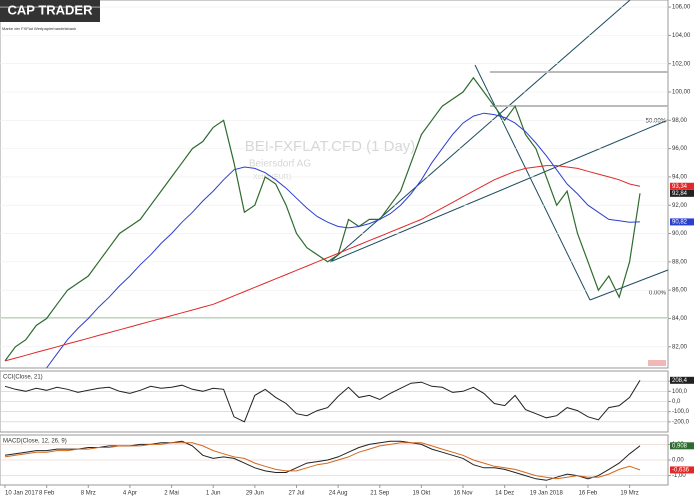 Image resolution: width=700 pixels, height=499 pixels. What do you see at coordinates (130, 494) in the screenshot?
I see `x-tick-label: 4 Apr` at bounding box center [130, 494].